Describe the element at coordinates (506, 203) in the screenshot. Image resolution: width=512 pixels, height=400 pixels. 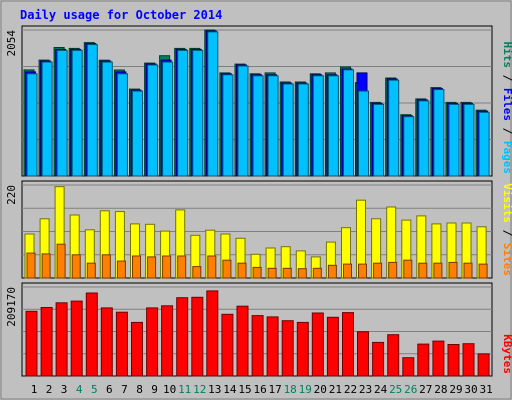
I see `legend-visits: Visits` at that location.